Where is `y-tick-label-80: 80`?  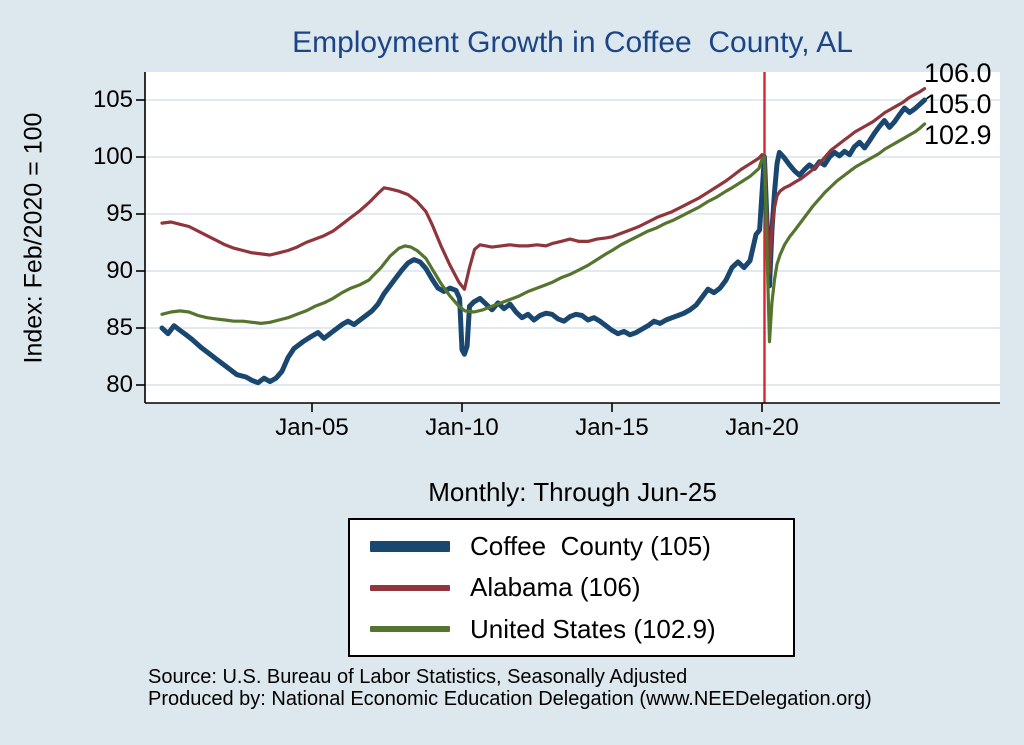
y-tick-label-80: 80 is located at coordinates (119, 384).